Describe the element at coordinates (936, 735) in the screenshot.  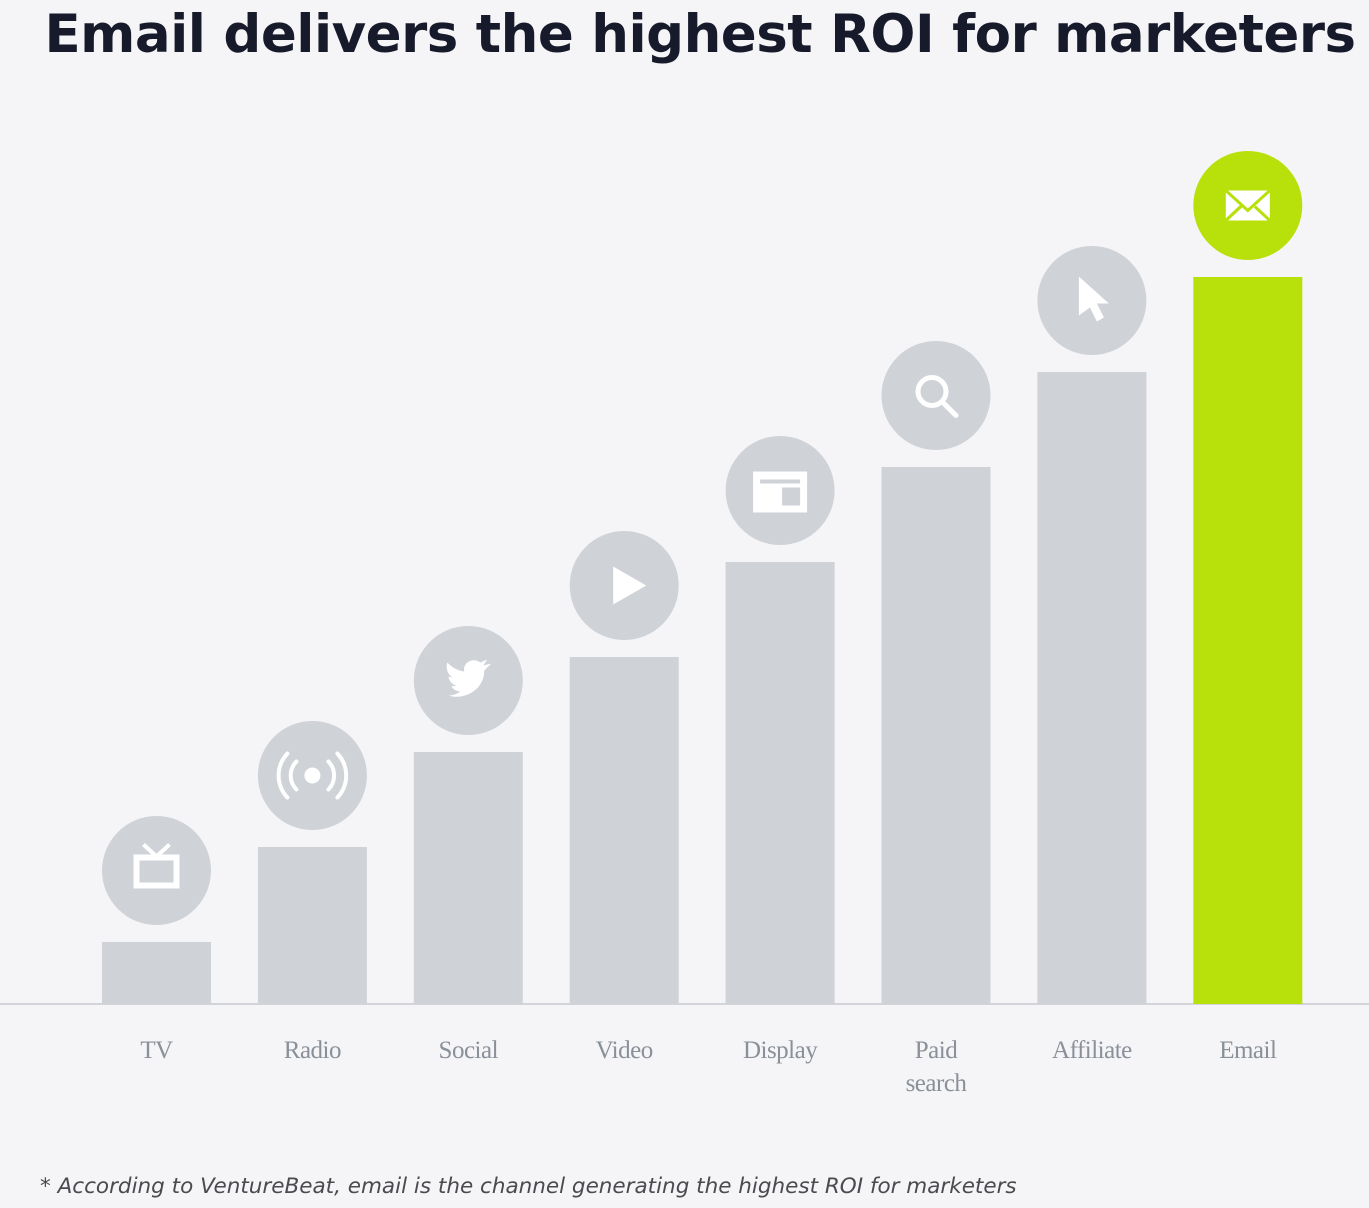
I see `bar-paid-search` at that location.